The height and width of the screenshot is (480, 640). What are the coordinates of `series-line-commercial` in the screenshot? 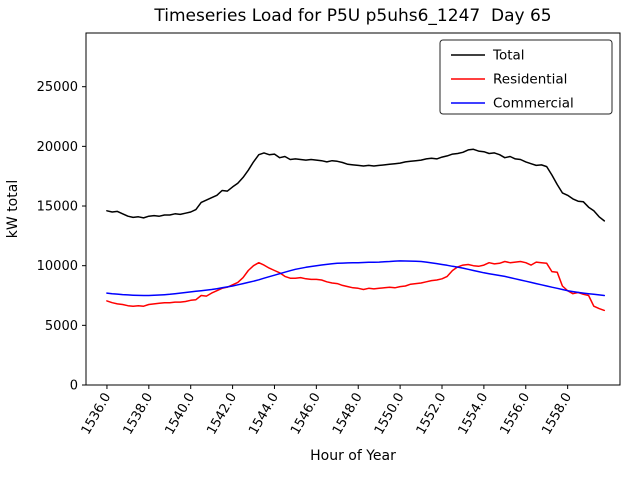 It's located at (356, 278).